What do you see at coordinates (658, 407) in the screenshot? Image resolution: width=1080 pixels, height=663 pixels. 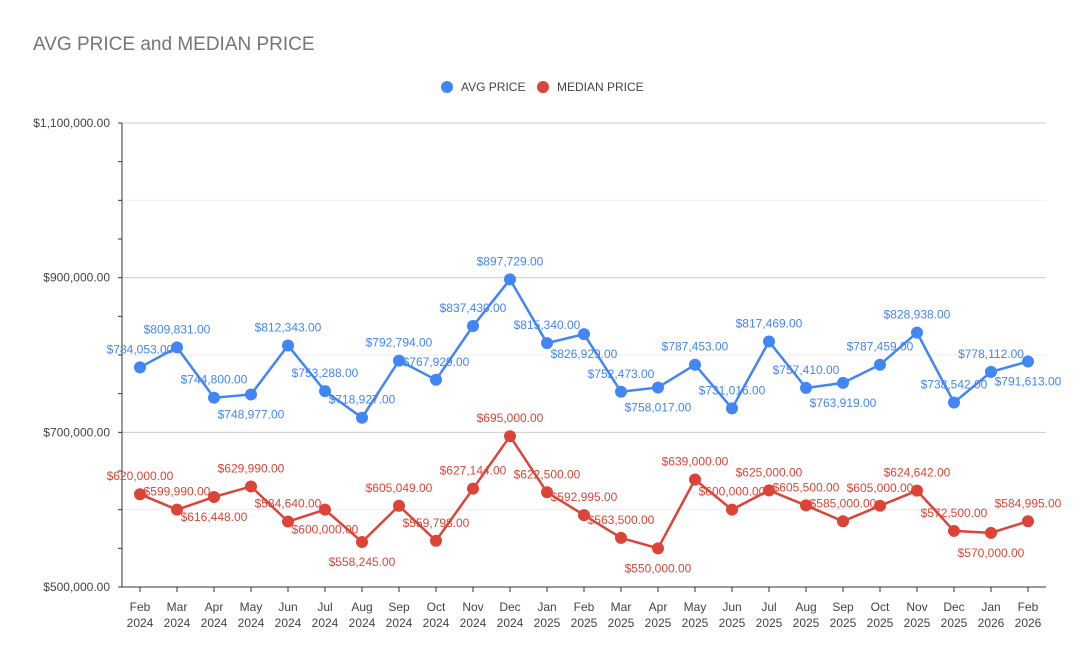 I see `data-label: $758,017.00` at bounding box center [658, 407].